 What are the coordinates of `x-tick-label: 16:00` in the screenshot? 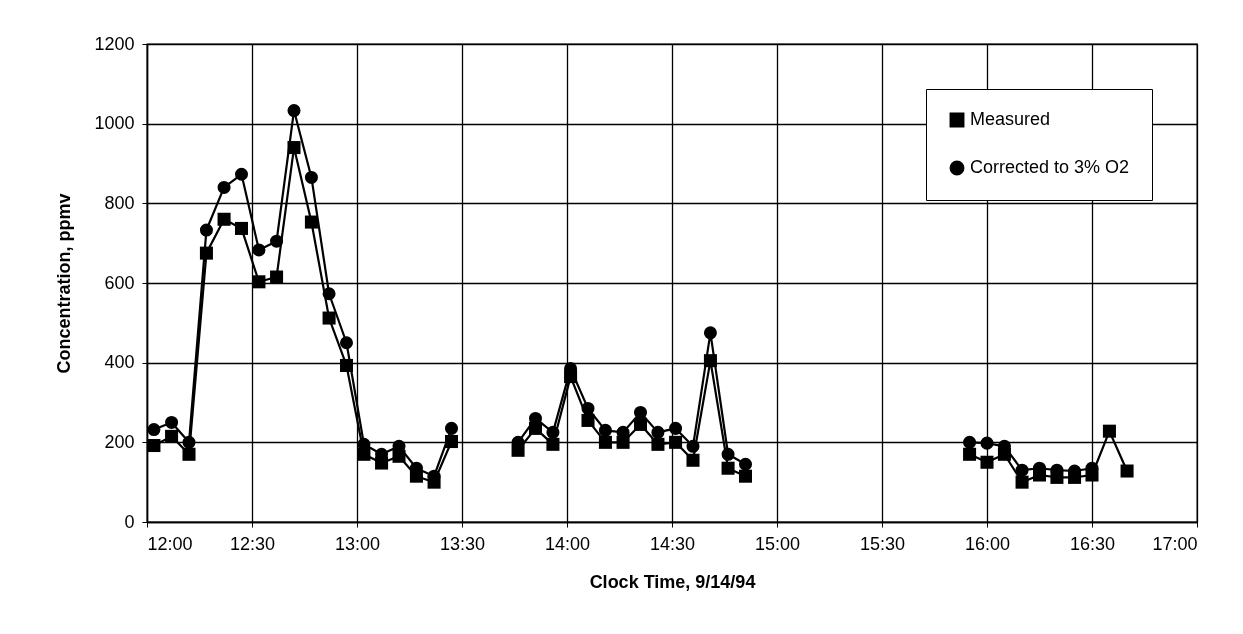 It's located at (987, 543).